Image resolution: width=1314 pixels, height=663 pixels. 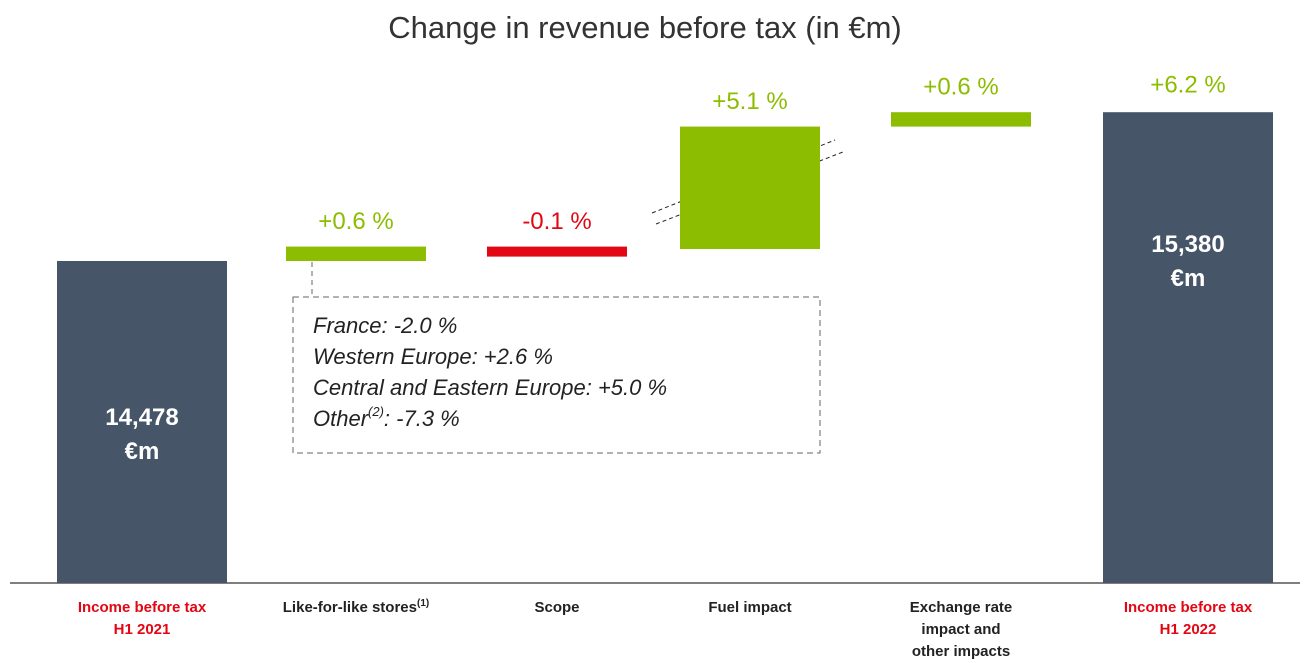 What do you see at coordinates (142, 629) in the screenshot?
I see `x-tick-label: H1 2021` at bounding box center [142, 629].